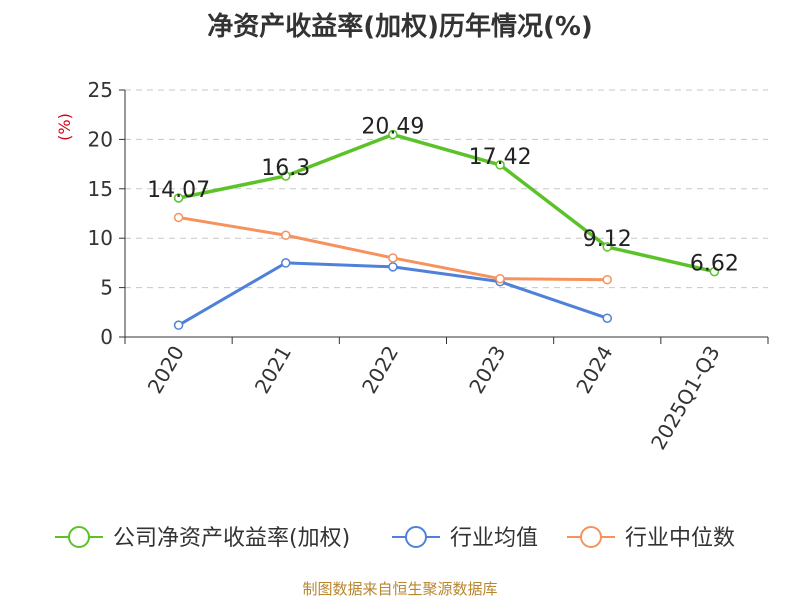  Describe the element at coordinates (400, 589) in the screenshot. I see `data-source-note: 制图数据来自恒生聚源数据库` at that location.